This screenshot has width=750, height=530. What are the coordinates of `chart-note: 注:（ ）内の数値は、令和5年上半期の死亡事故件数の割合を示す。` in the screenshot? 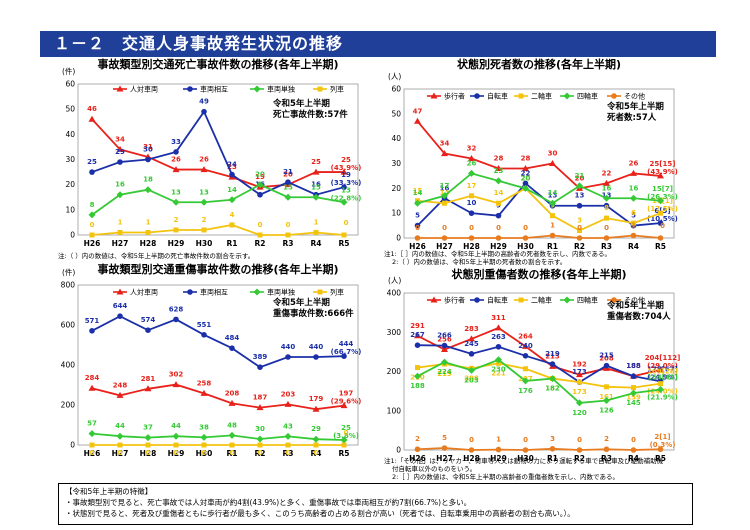 It's located at (156, 255).